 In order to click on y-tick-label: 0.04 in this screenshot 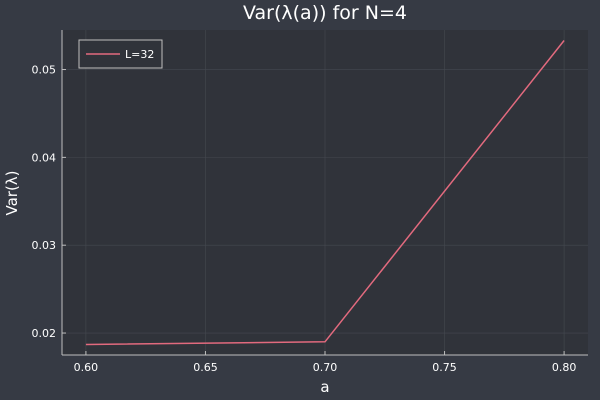, I will do `click(44, 157)`.